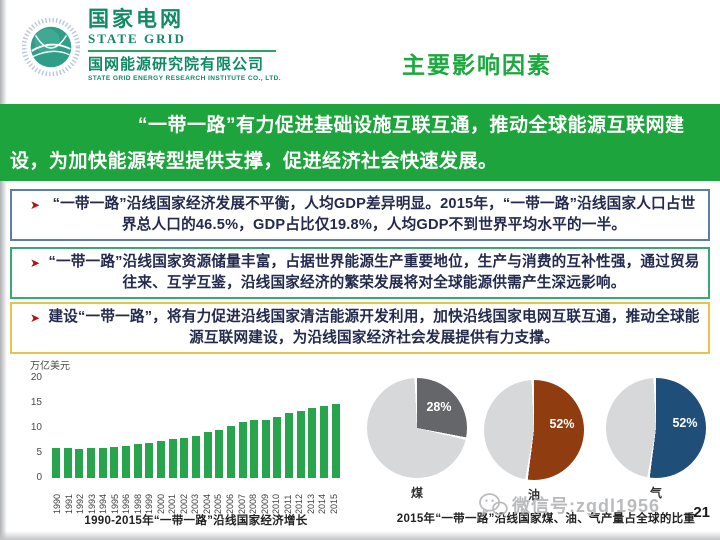 This screenshot has height=540, width=720. What do you see at coordinates (493, 505) in the screenshot?
I see `wechat-icon` at bounding box center [493, 505].